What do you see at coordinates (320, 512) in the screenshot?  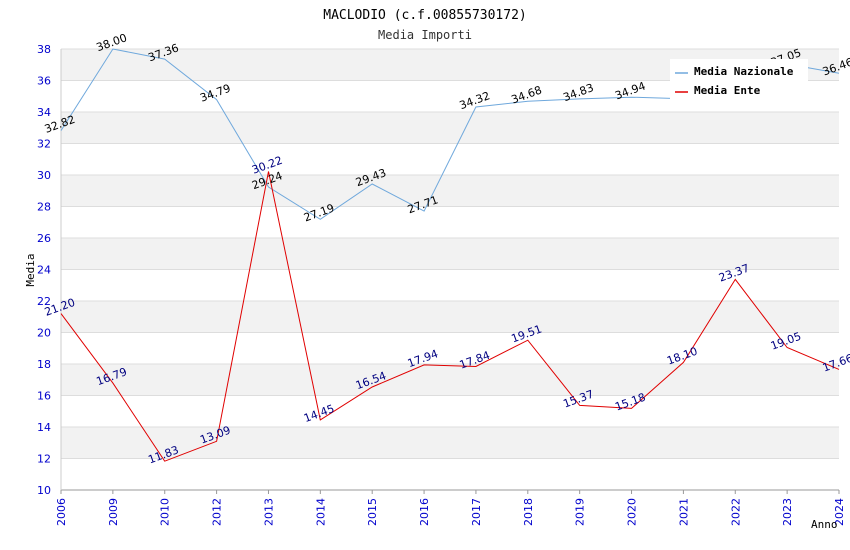 I see `x-tick-label: 2014` at bounding box center [320, 512].